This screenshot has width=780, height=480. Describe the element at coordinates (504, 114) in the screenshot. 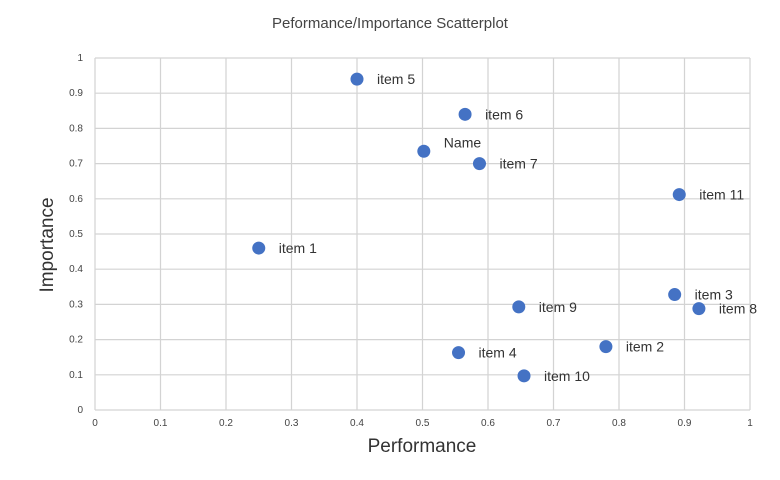

I see `point-label: item 6` at that location.